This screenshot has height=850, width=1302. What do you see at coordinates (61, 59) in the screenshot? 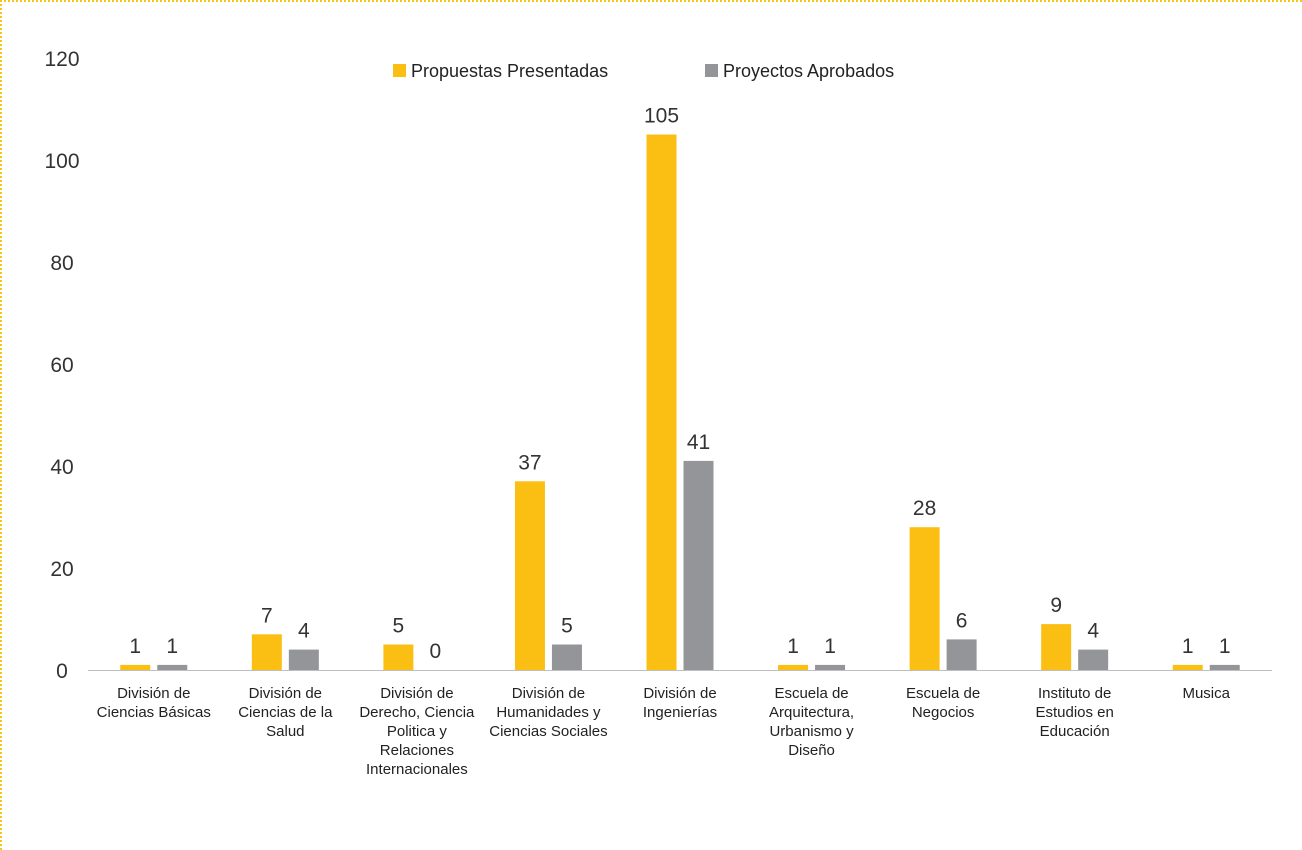
I see `y-tick-label: 120` at bounding box center [61, 59].